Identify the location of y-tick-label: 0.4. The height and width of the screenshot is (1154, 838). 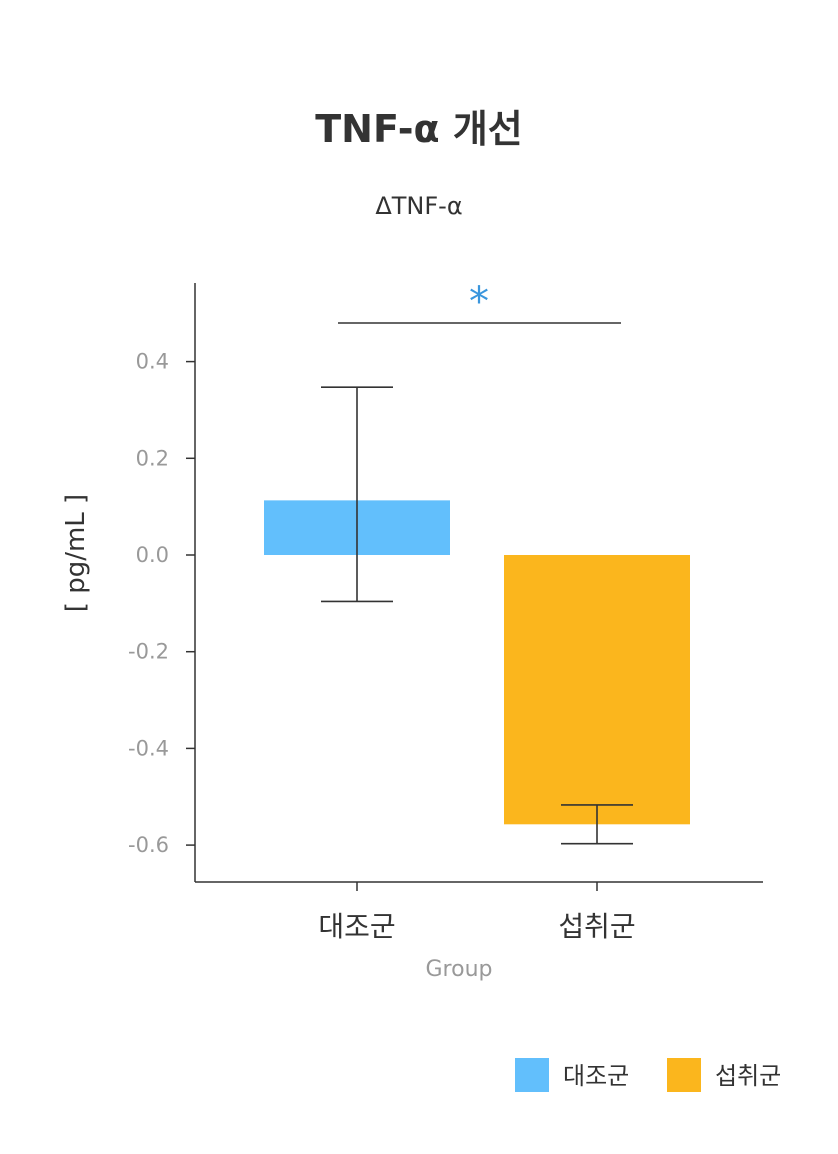
(152, 362).